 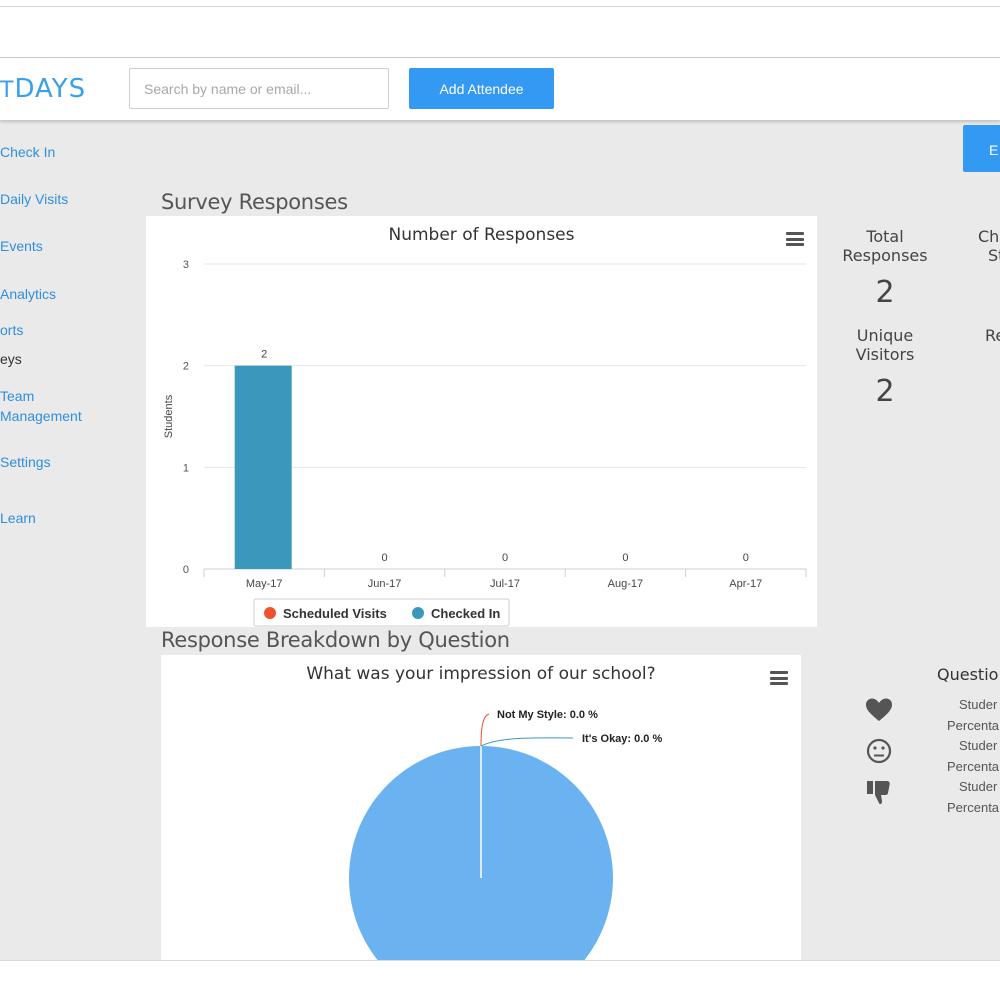 I want to click on sidebar-item-reports: orts, so click(x=12, y=330).